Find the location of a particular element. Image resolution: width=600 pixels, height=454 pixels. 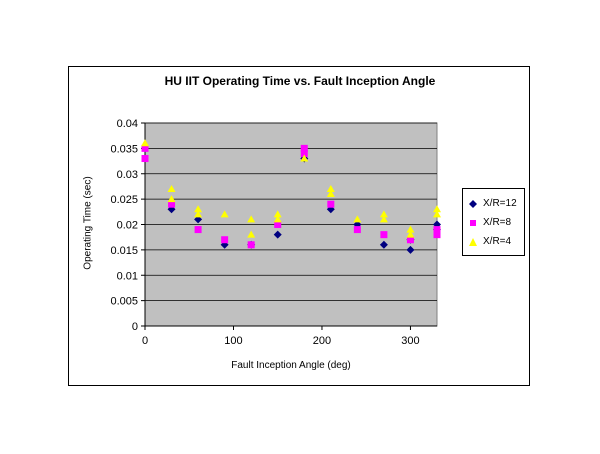

y-tick-label: 0.035 is located at coordinates (124, 149).